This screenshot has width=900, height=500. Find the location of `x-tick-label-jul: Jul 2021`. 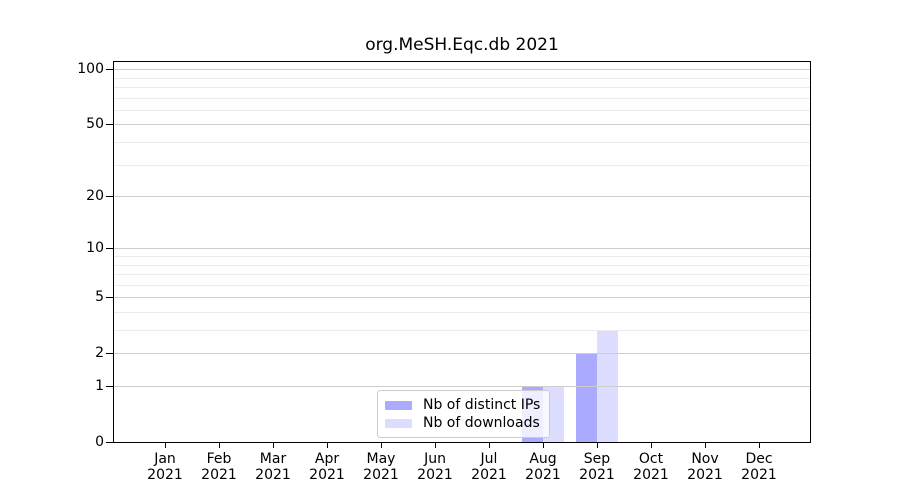

x-tick-label-jul: Jul 2021 is located at coordinates (489, 467).